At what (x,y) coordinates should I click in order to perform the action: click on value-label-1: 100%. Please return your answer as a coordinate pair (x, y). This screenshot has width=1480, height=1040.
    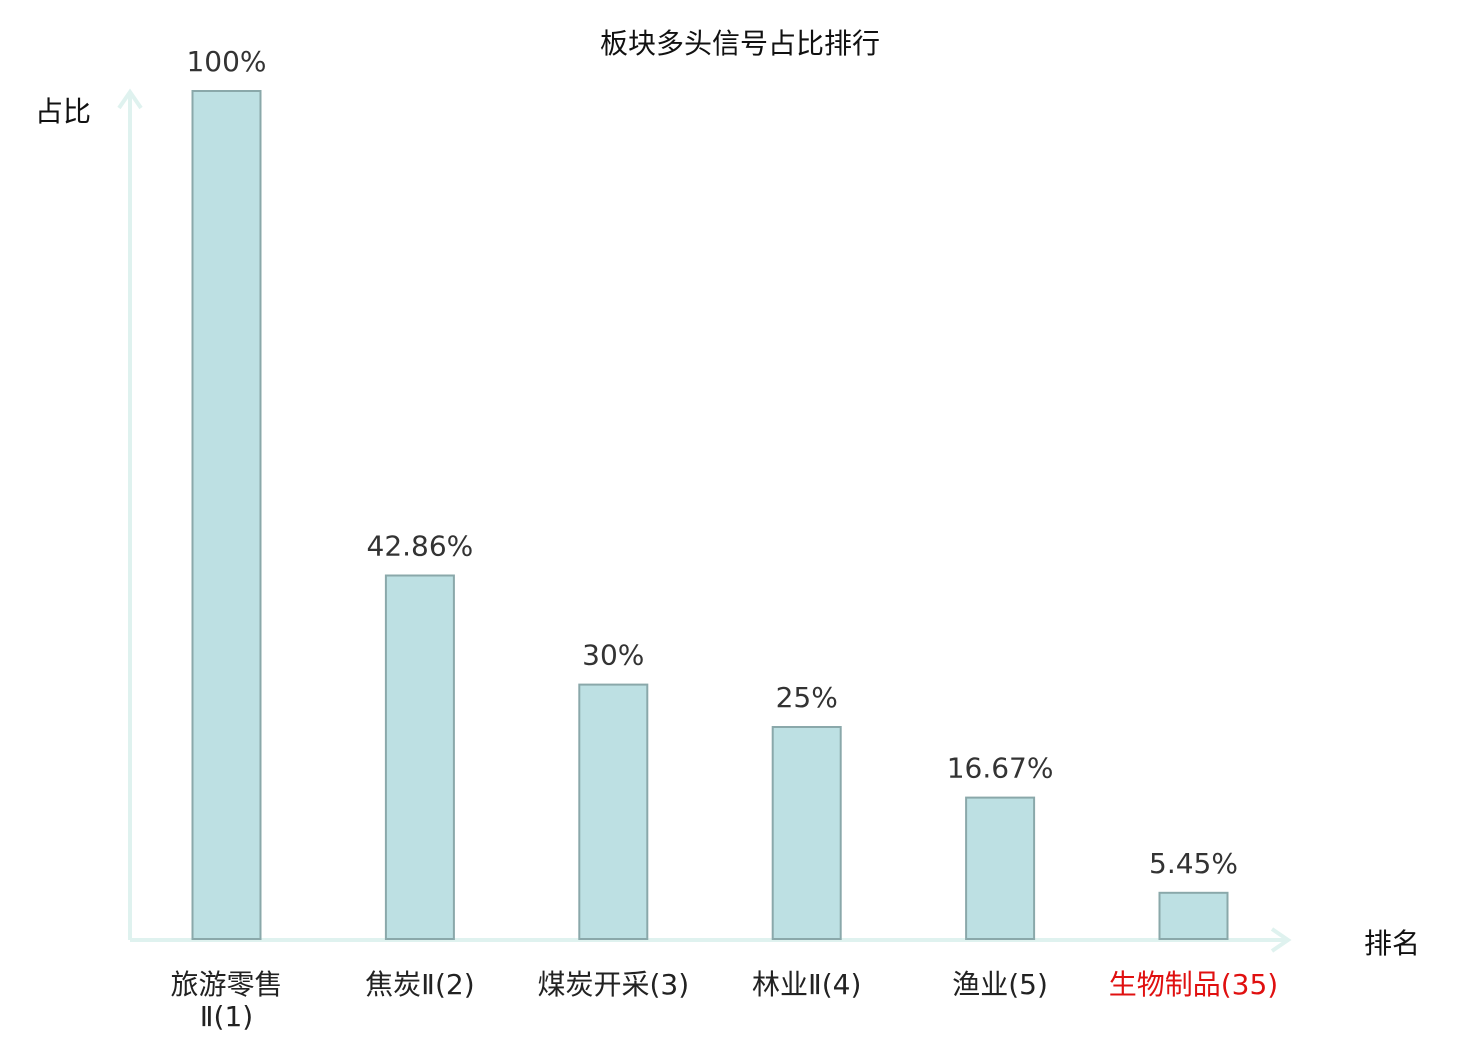
    Looking at the image, I should click on (226, 61).